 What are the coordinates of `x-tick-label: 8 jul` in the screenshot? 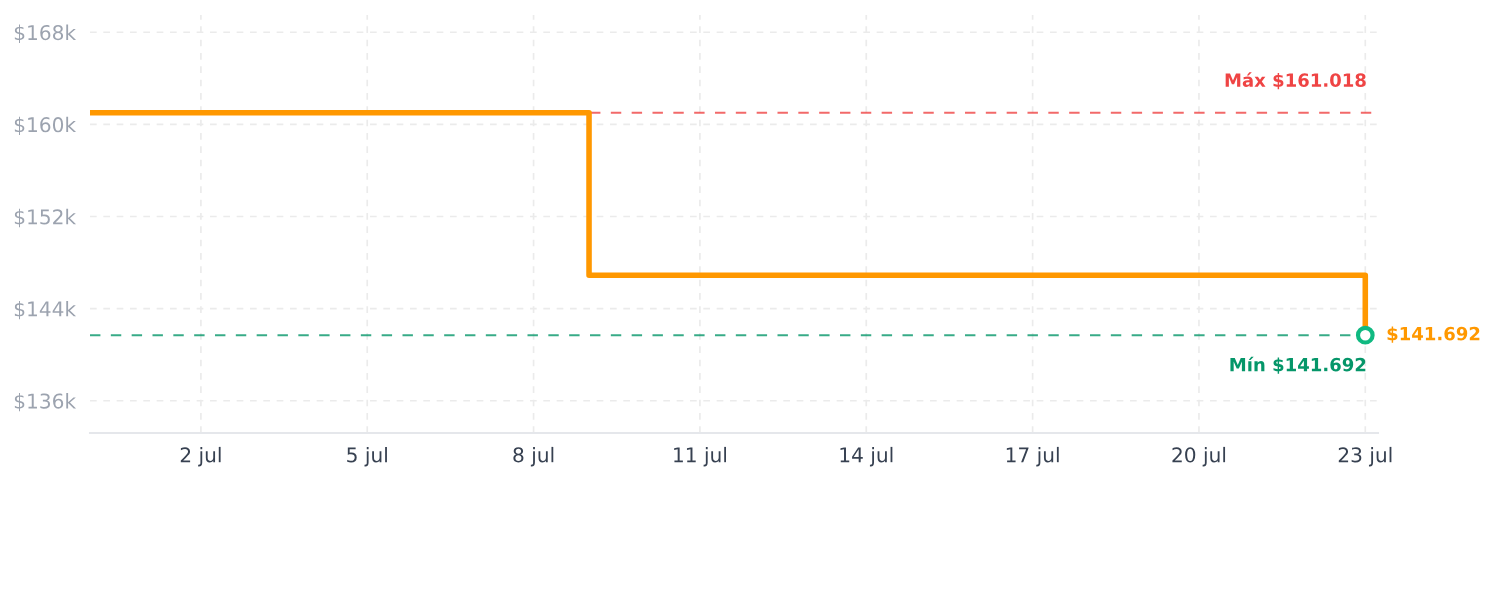 It's located at (533, 456).